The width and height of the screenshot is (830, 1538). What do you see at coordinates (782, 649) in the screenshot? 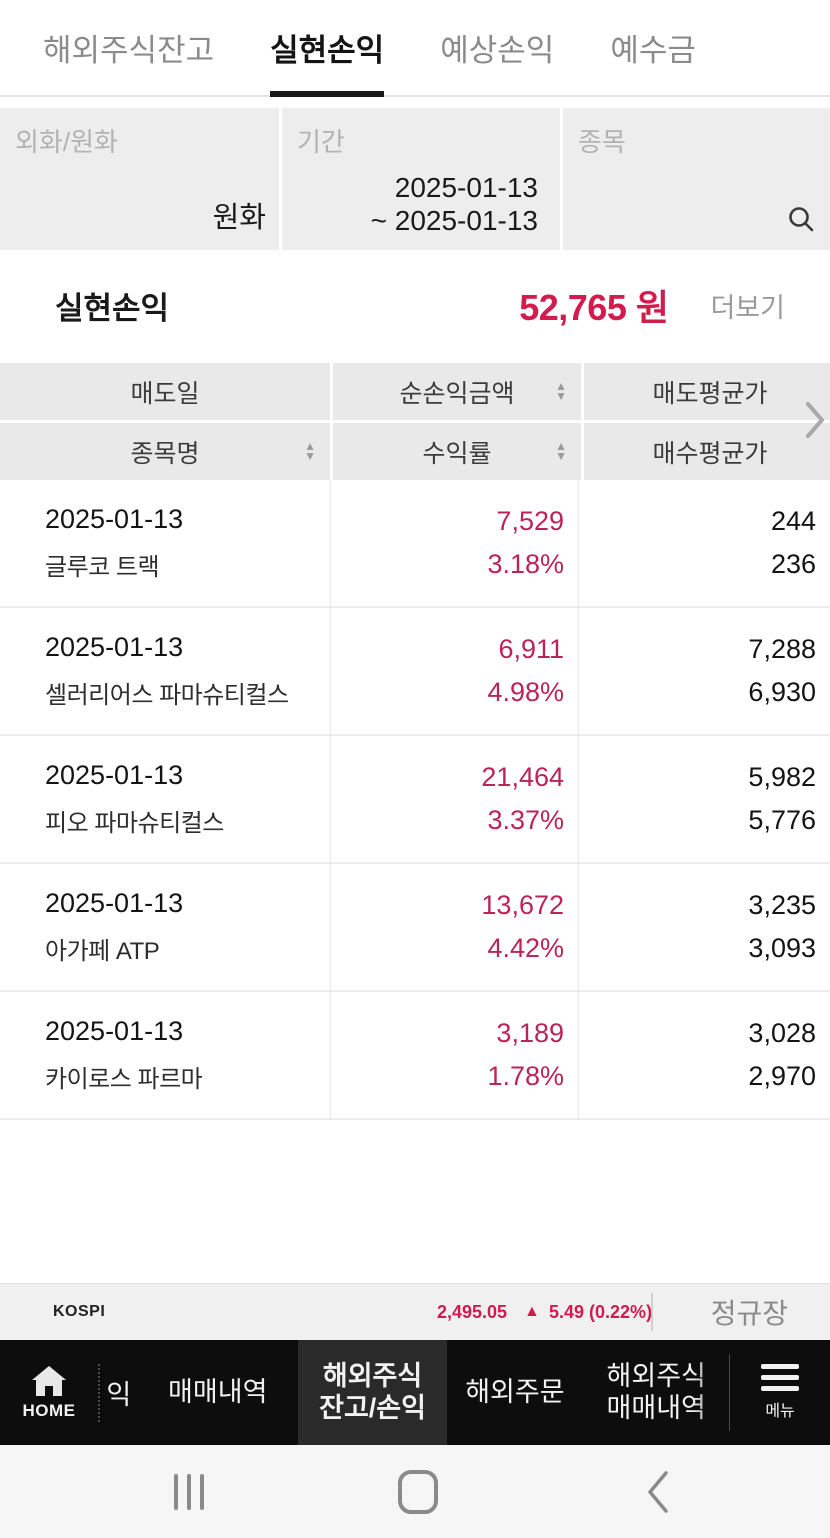
I see `cell-sell-avg-price: 7,288` at bounding box center [782, 649].